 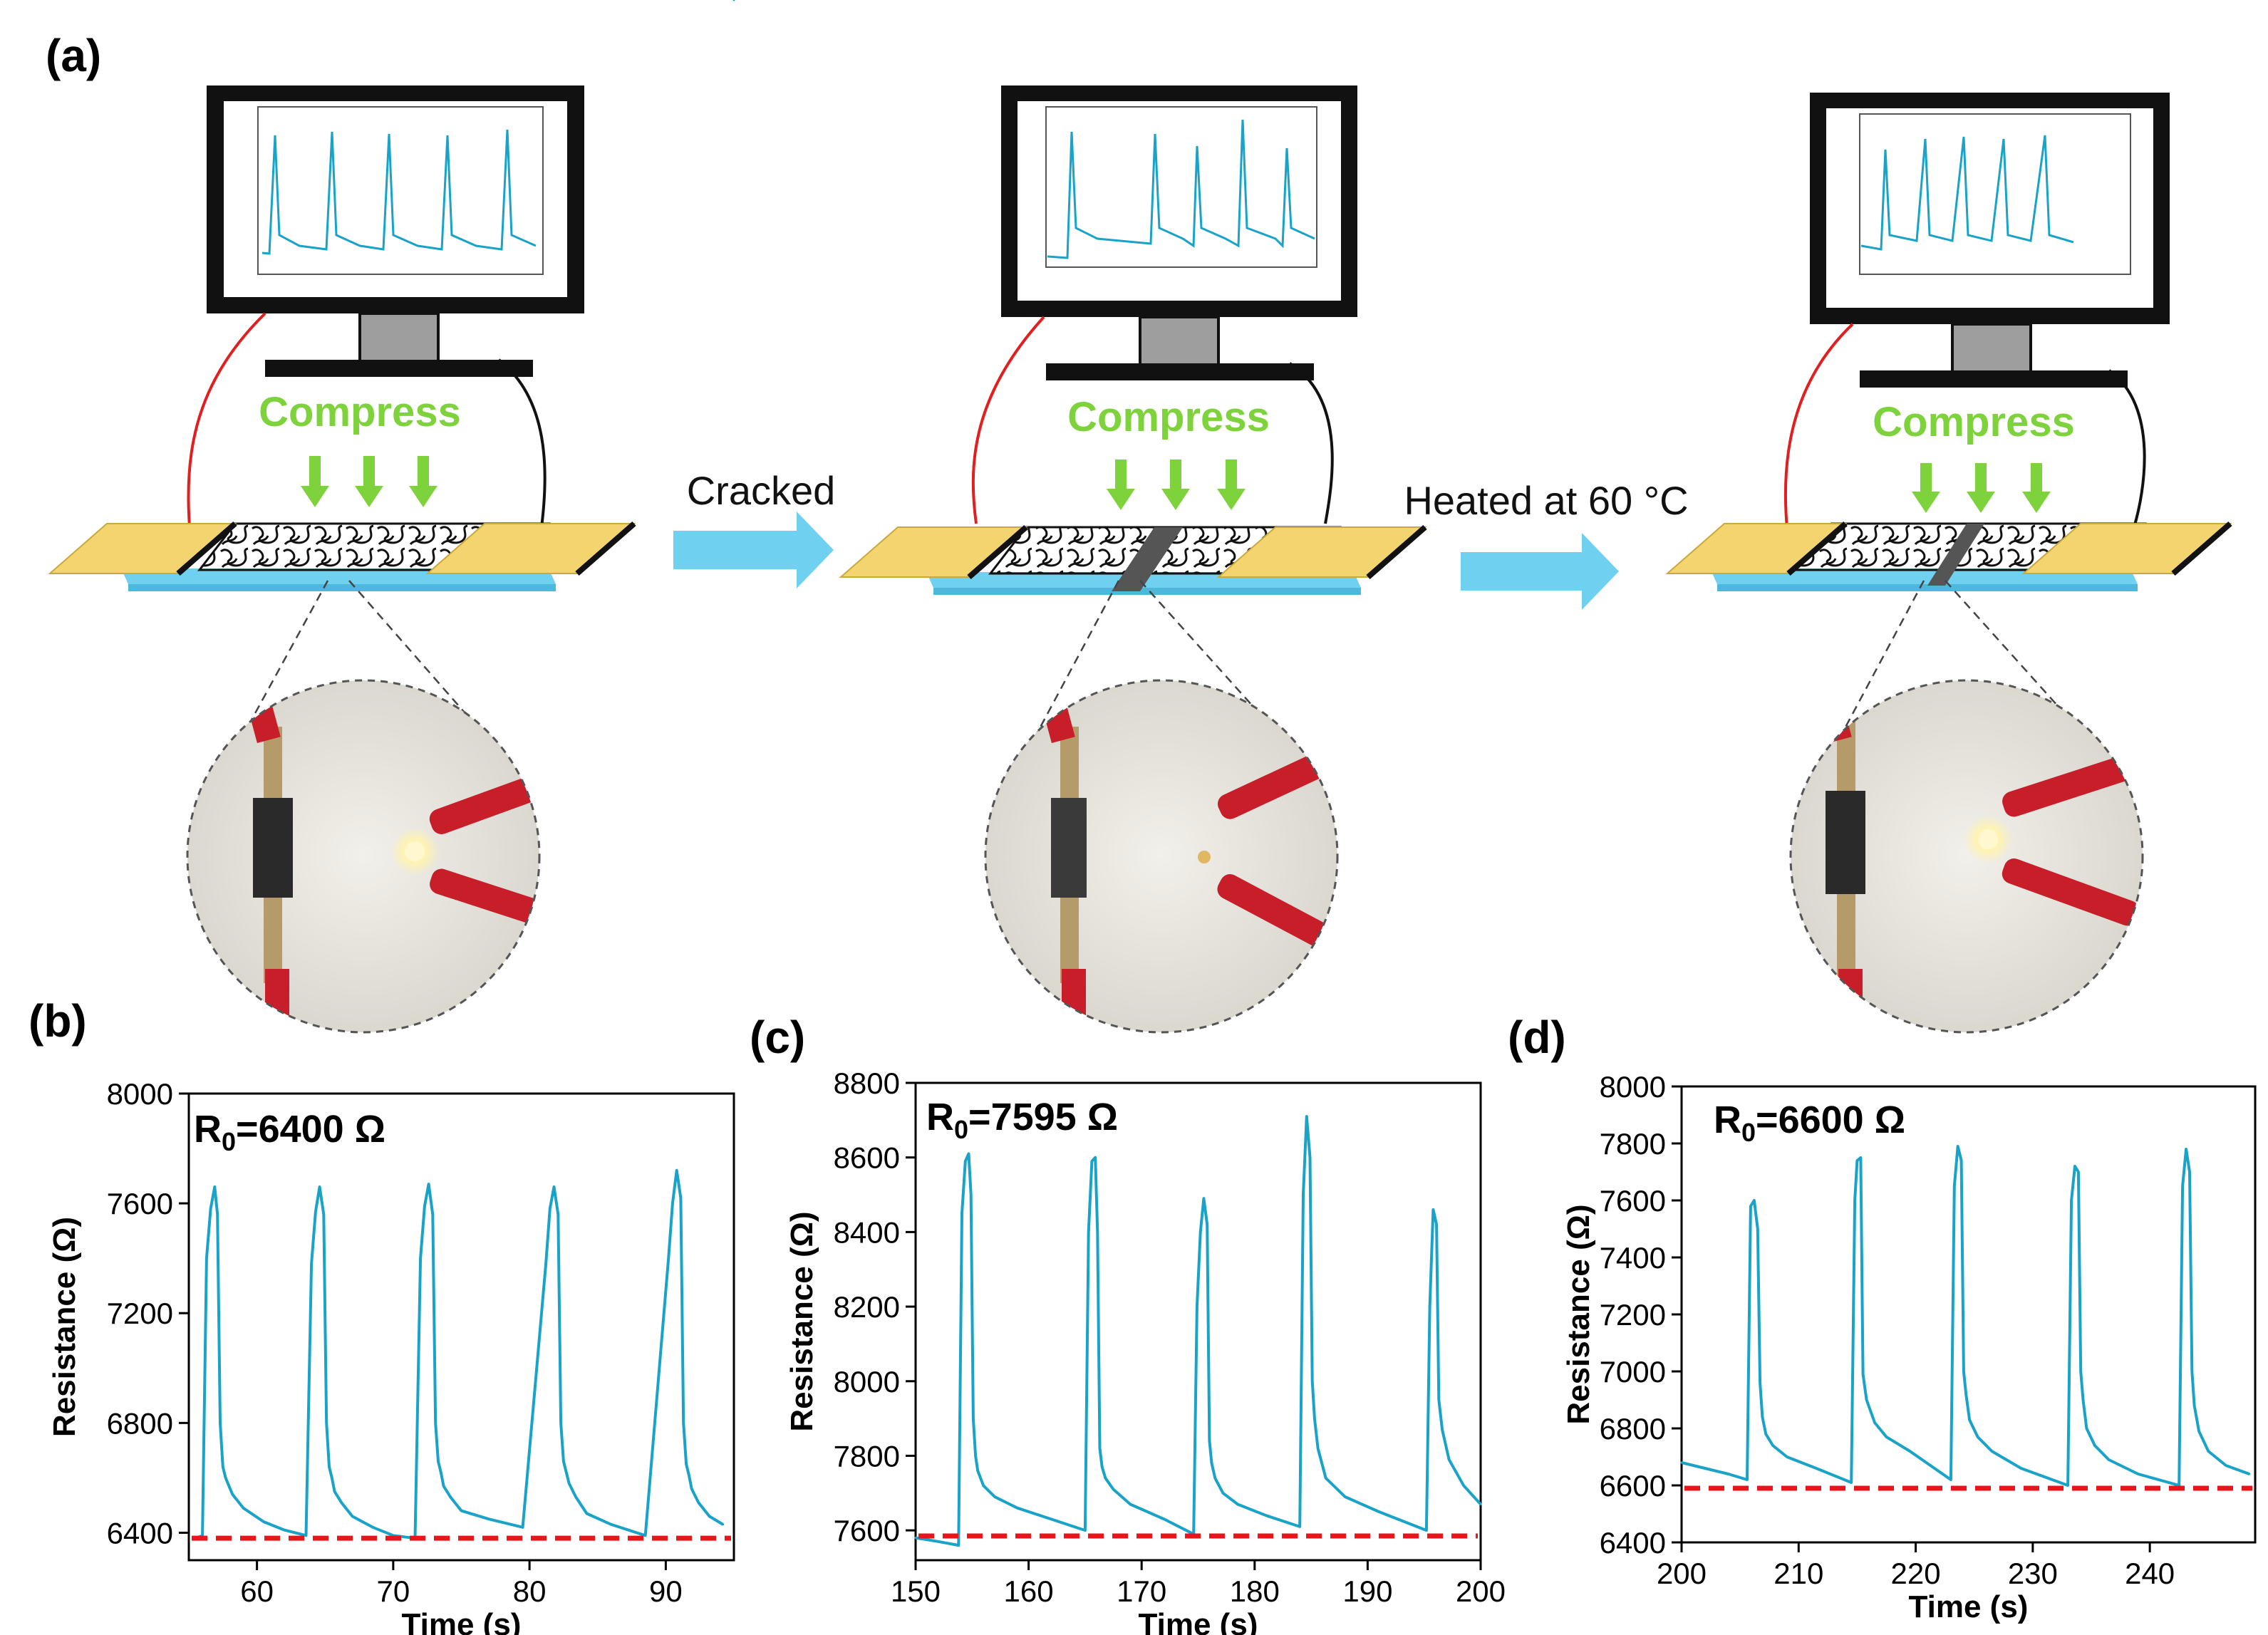 I want to click on y-tick-label: 8200, so click(x=867, y=1307).